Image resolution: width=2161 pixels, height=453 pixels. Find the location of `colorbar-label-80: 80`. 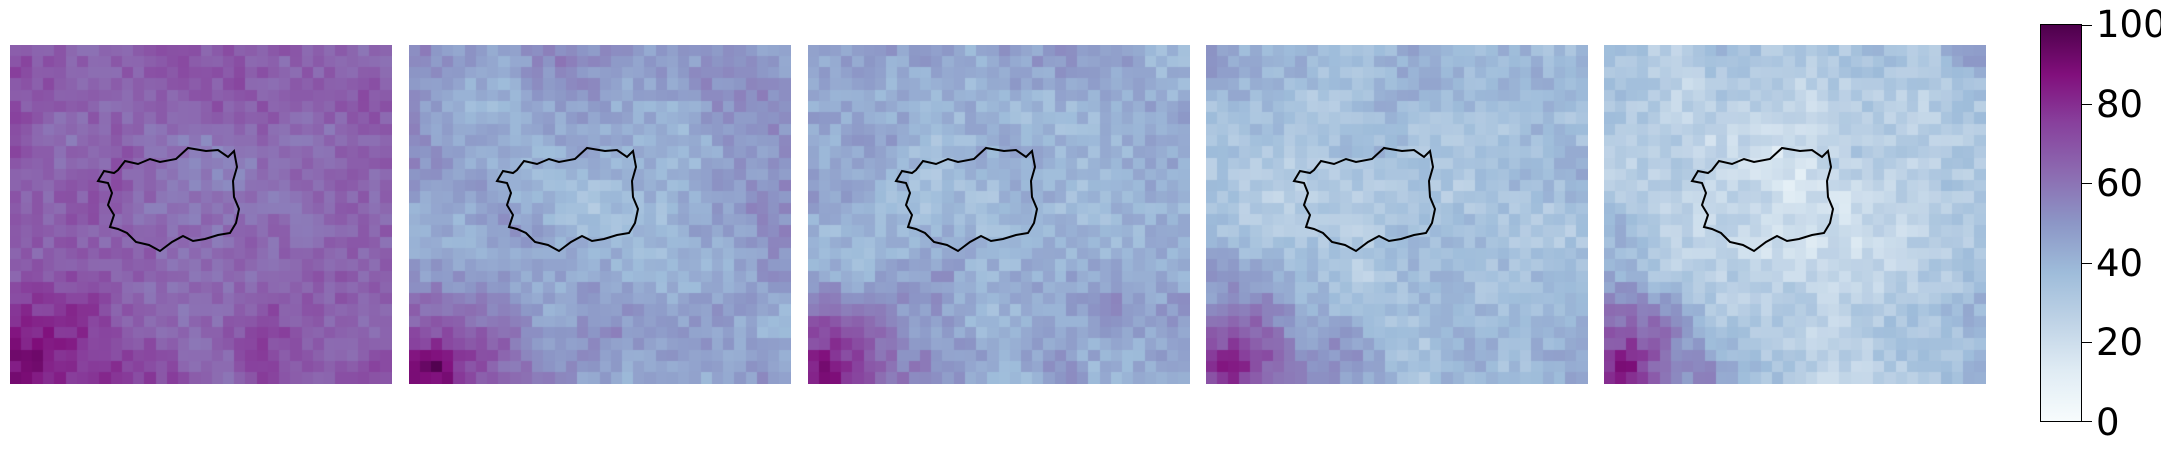

colorbar-label-80: 80 is located at coordinates (2120, 104).